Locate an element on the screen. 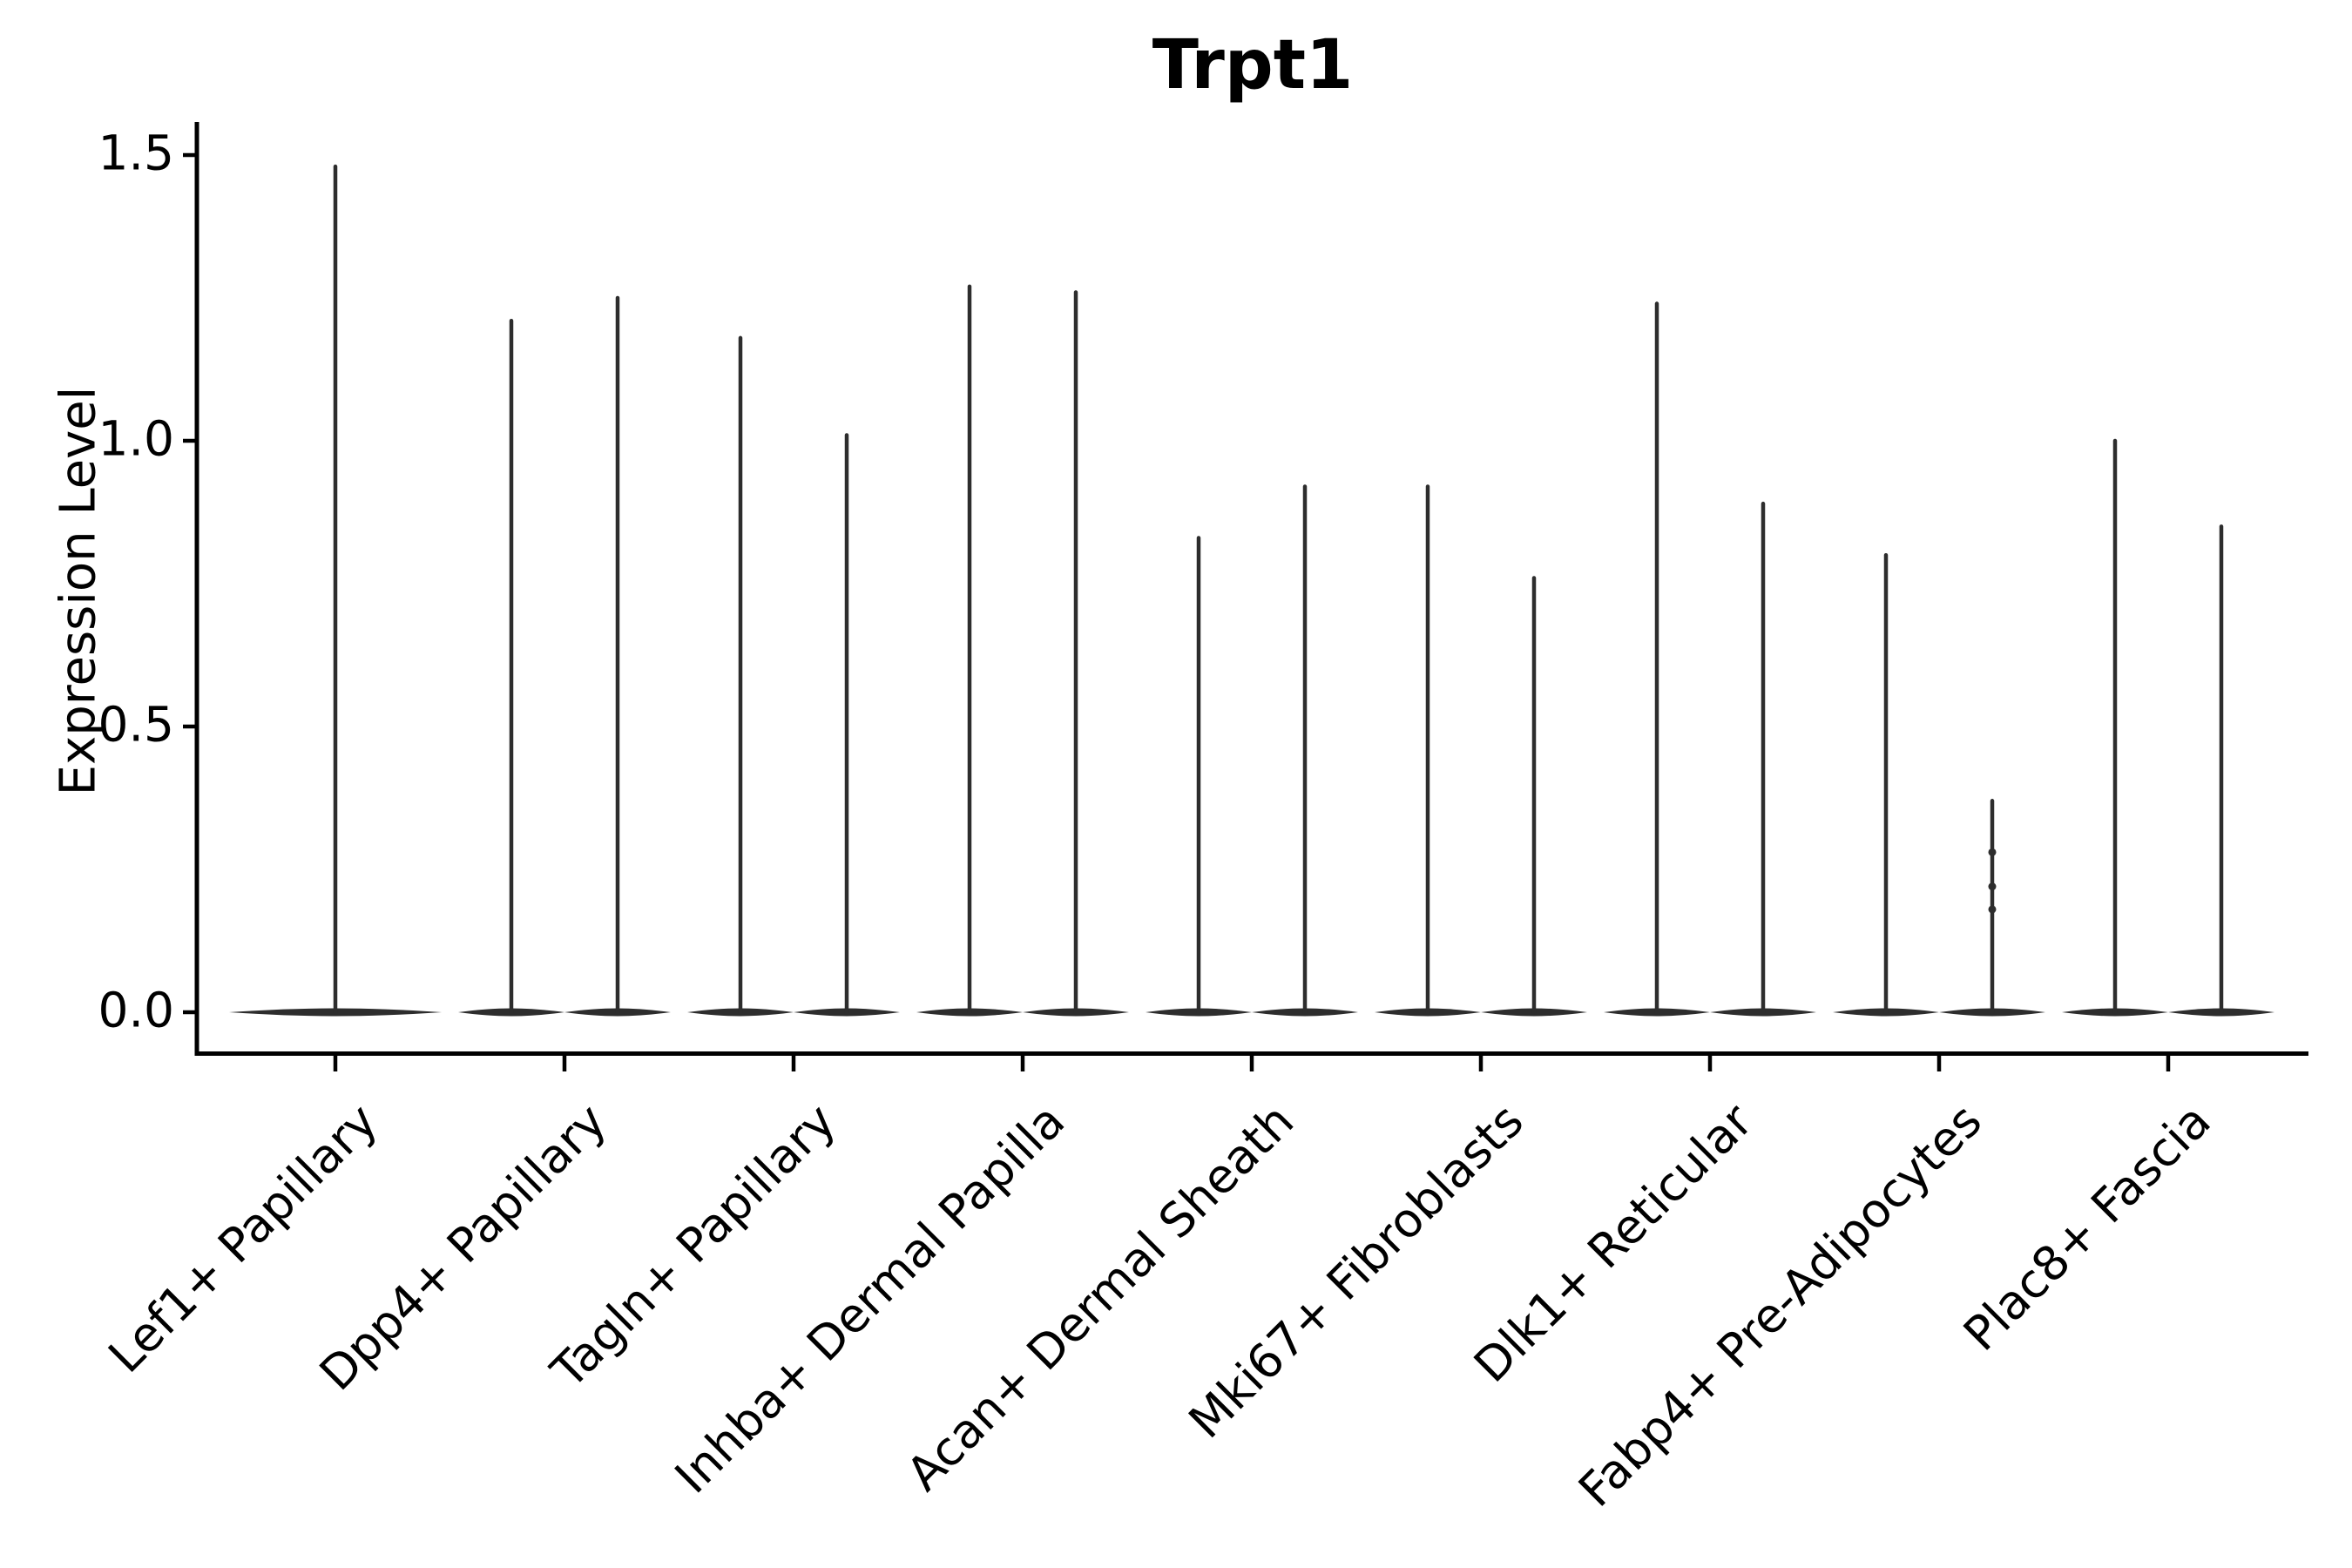 The width and height of the screenshot is (2352, 1568). chart-title: Trpt1 is located at coordinates (1253, 66).